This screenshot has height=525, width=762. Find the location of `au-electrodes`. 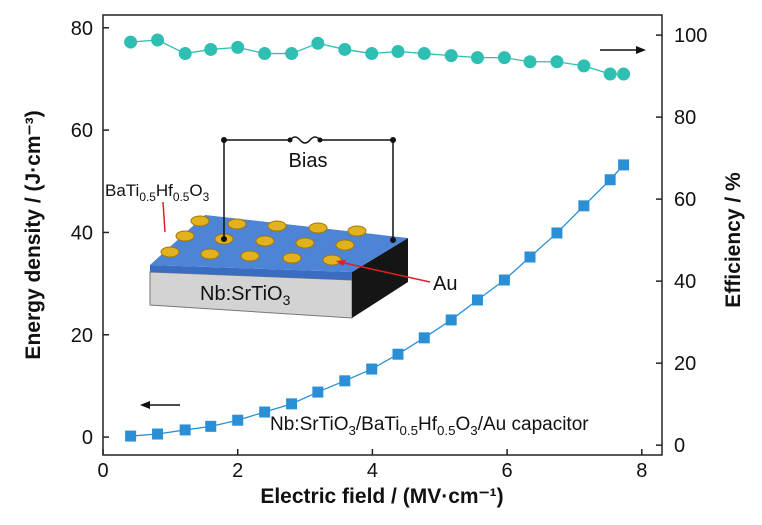

au-electrodes is located at coordinates (263, 240).